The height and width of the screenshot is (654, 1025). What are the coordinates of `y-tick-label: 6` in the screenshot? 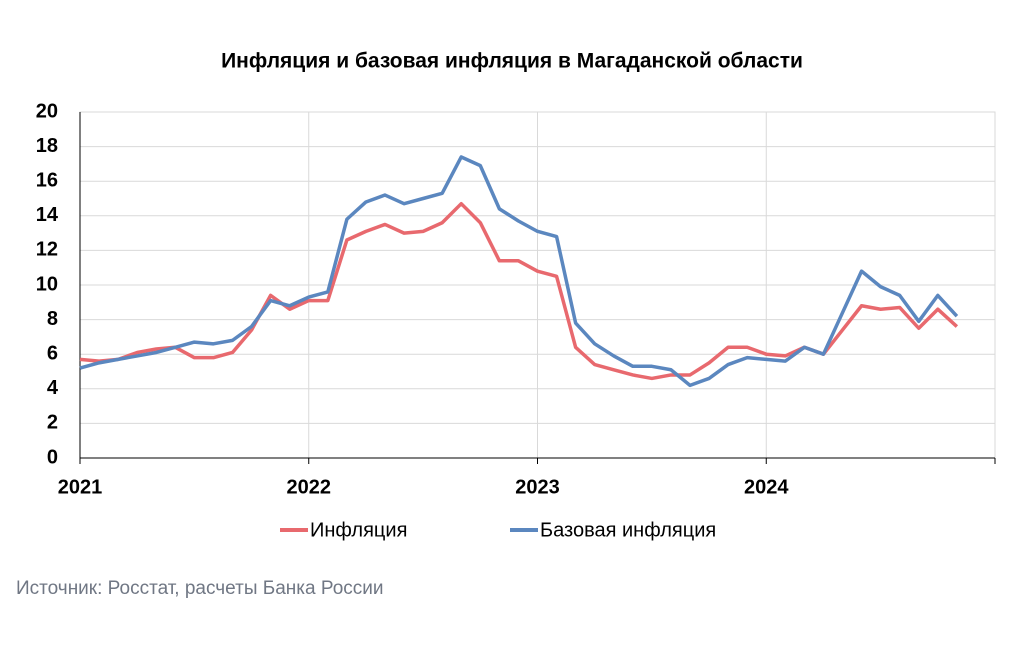 It's located at (52, 353).